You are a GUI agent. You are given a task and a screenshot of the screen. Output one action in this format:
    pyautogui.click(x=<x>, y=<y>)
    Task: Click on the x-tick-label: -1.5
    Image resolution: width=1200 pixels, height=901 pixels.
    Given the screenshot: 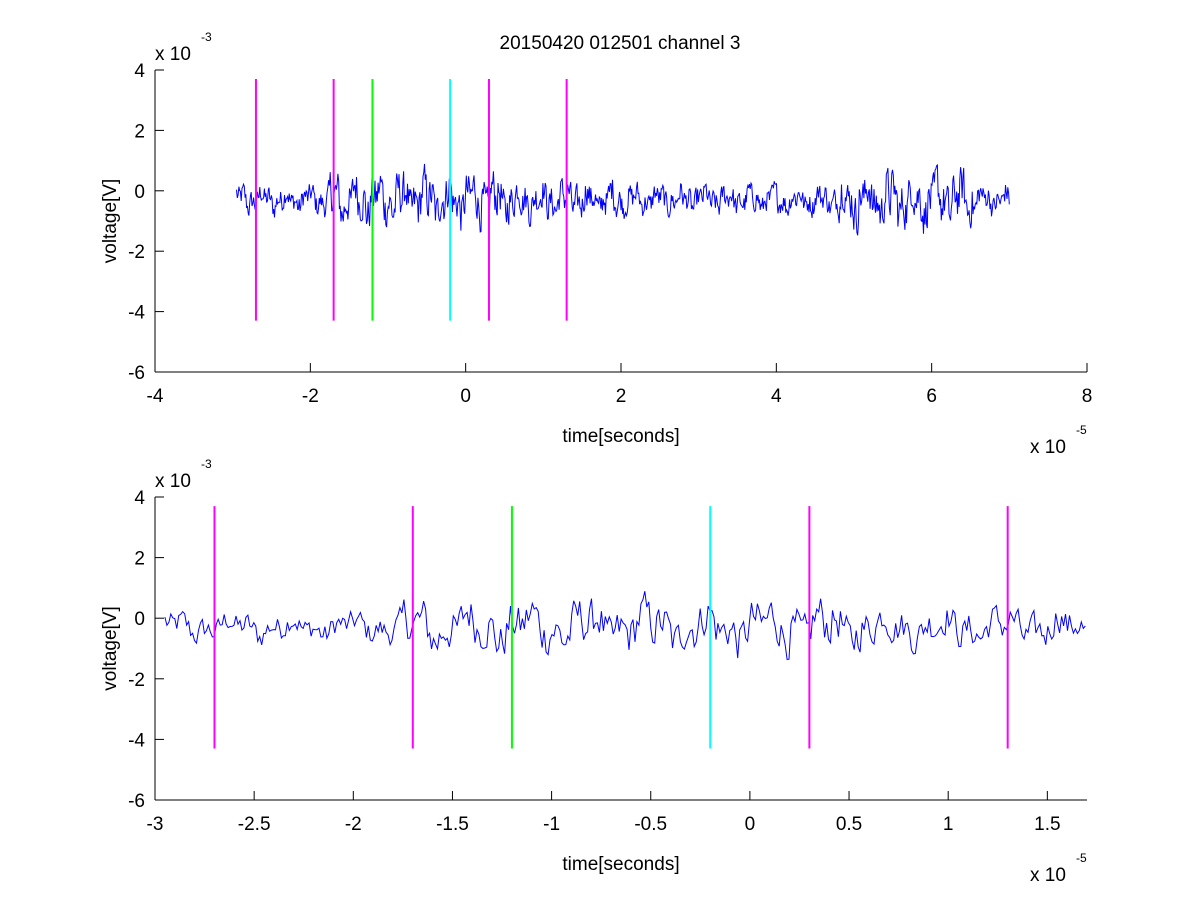 What is the action you would take?
    pyautogui.click(x=452, y=824)
    